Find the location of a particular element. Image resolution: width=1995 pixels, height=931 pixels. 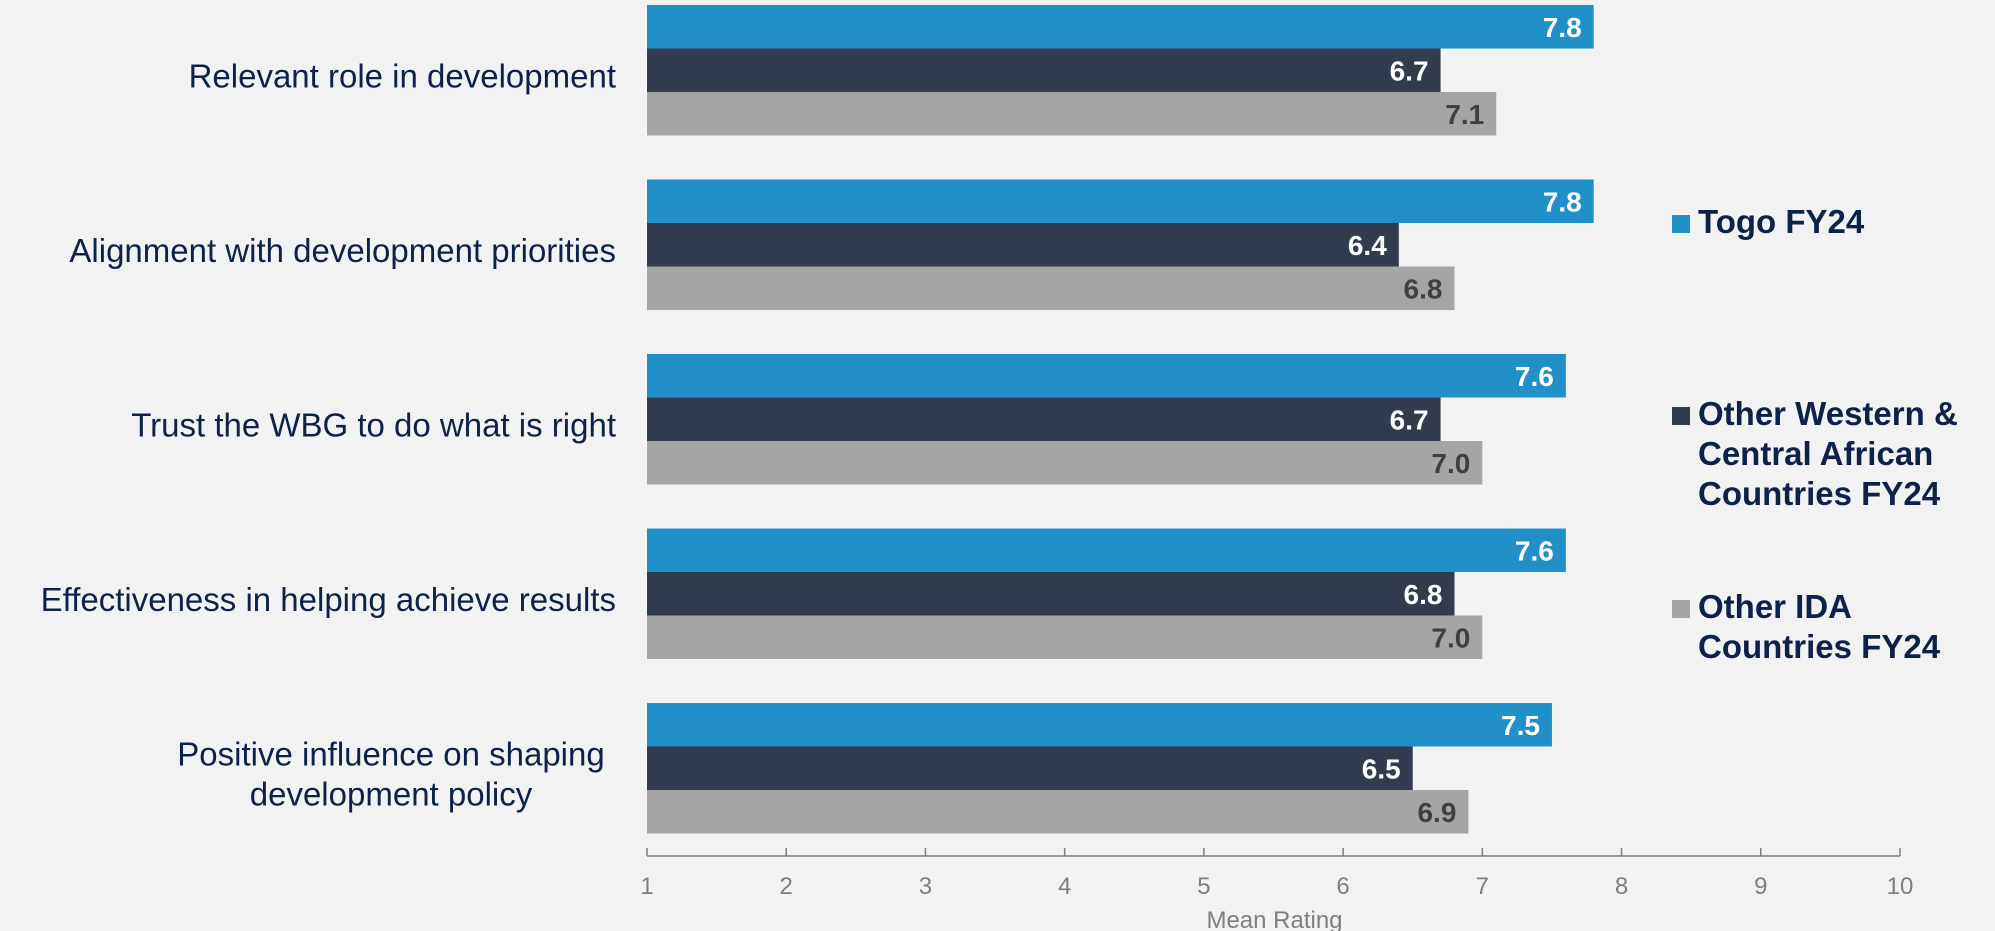

bar-s0-c3 is located at coordinates (1106, 550).